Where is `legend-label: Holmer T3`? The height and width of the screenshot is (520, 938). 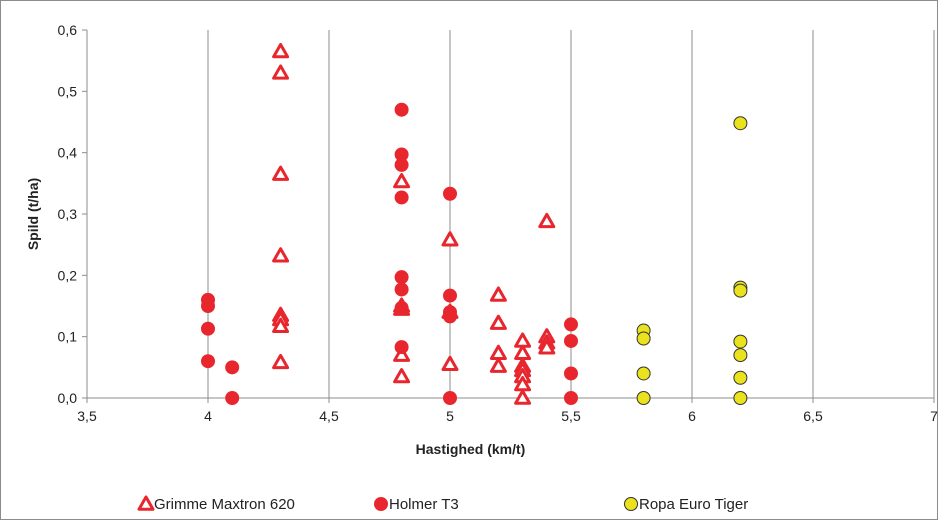
legend-label: Holmer T3 is located at coordinates (424, 504).